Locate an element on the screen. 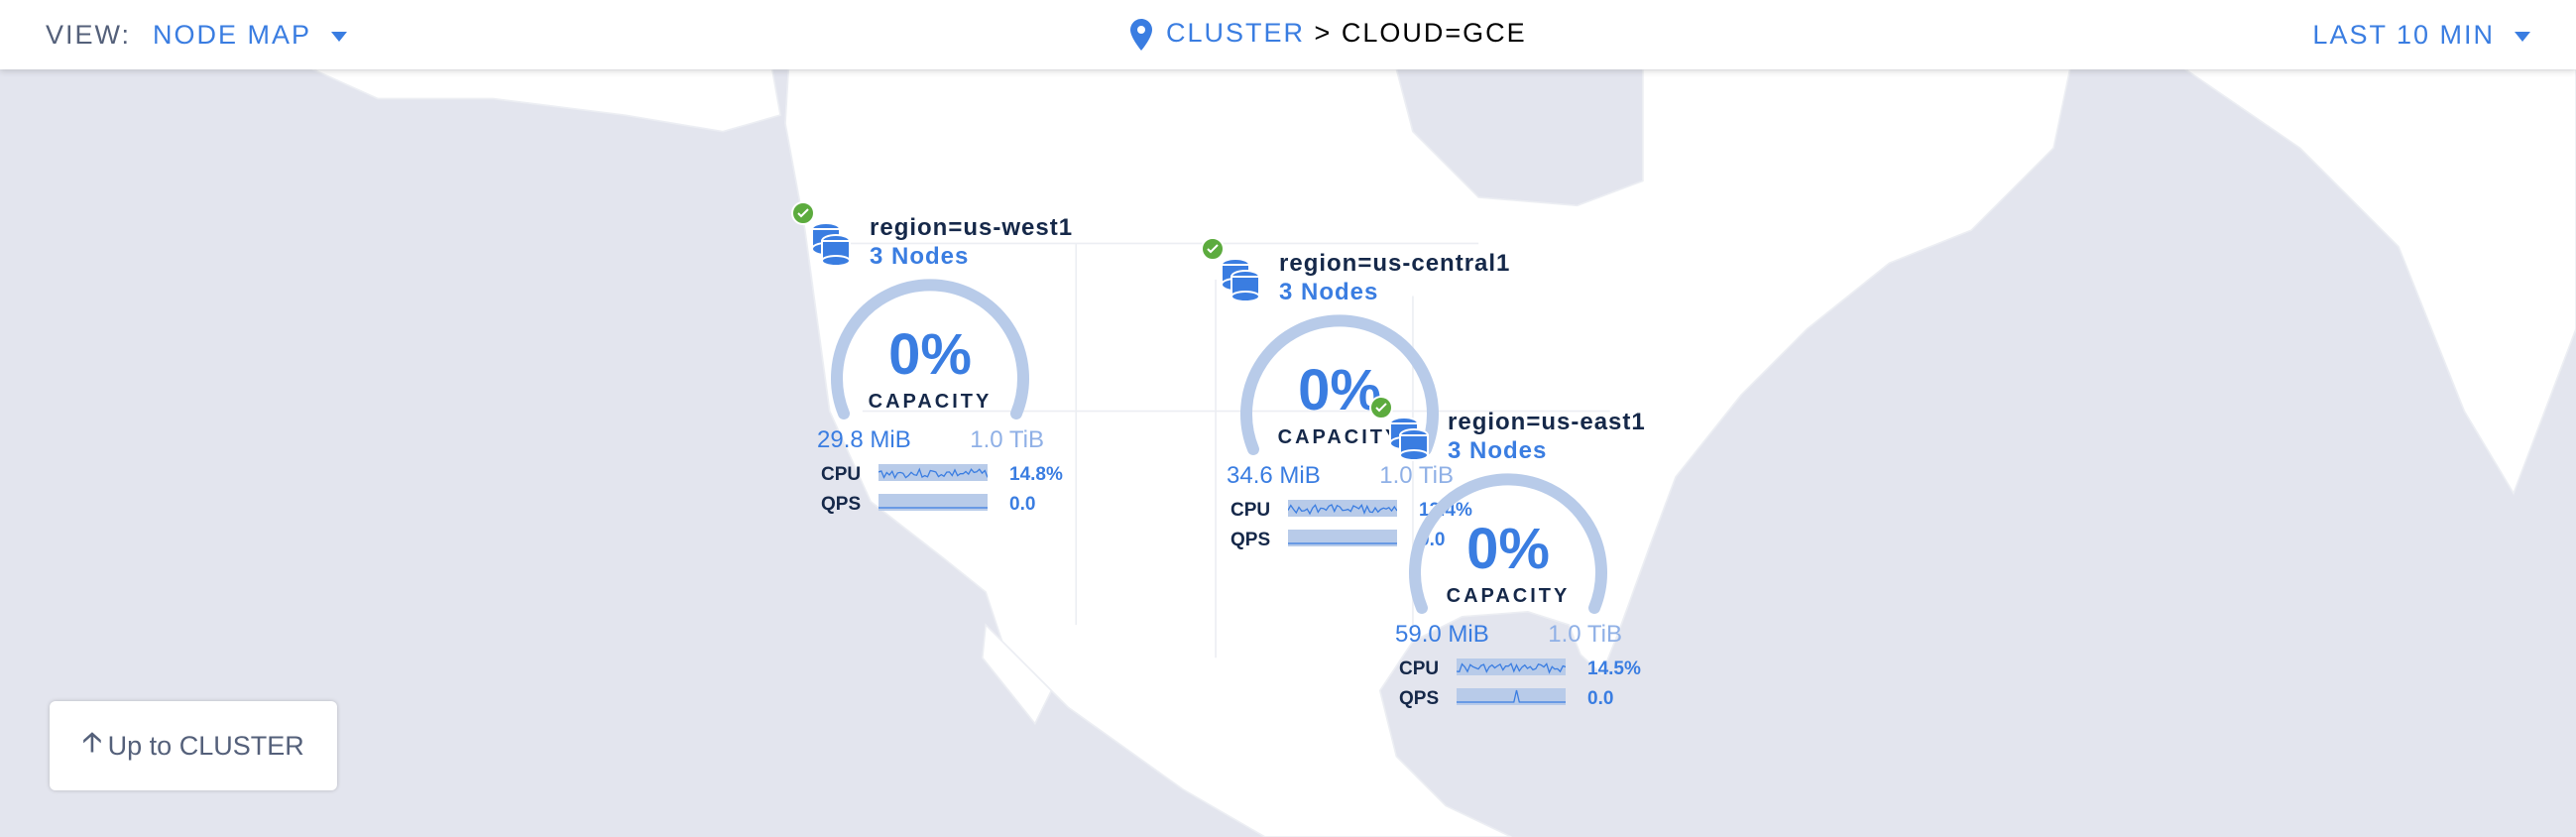 The height and width of the screenshot is (837, 2576). used-storage: 59.0 MiB is located at coordinates (1442, 634).